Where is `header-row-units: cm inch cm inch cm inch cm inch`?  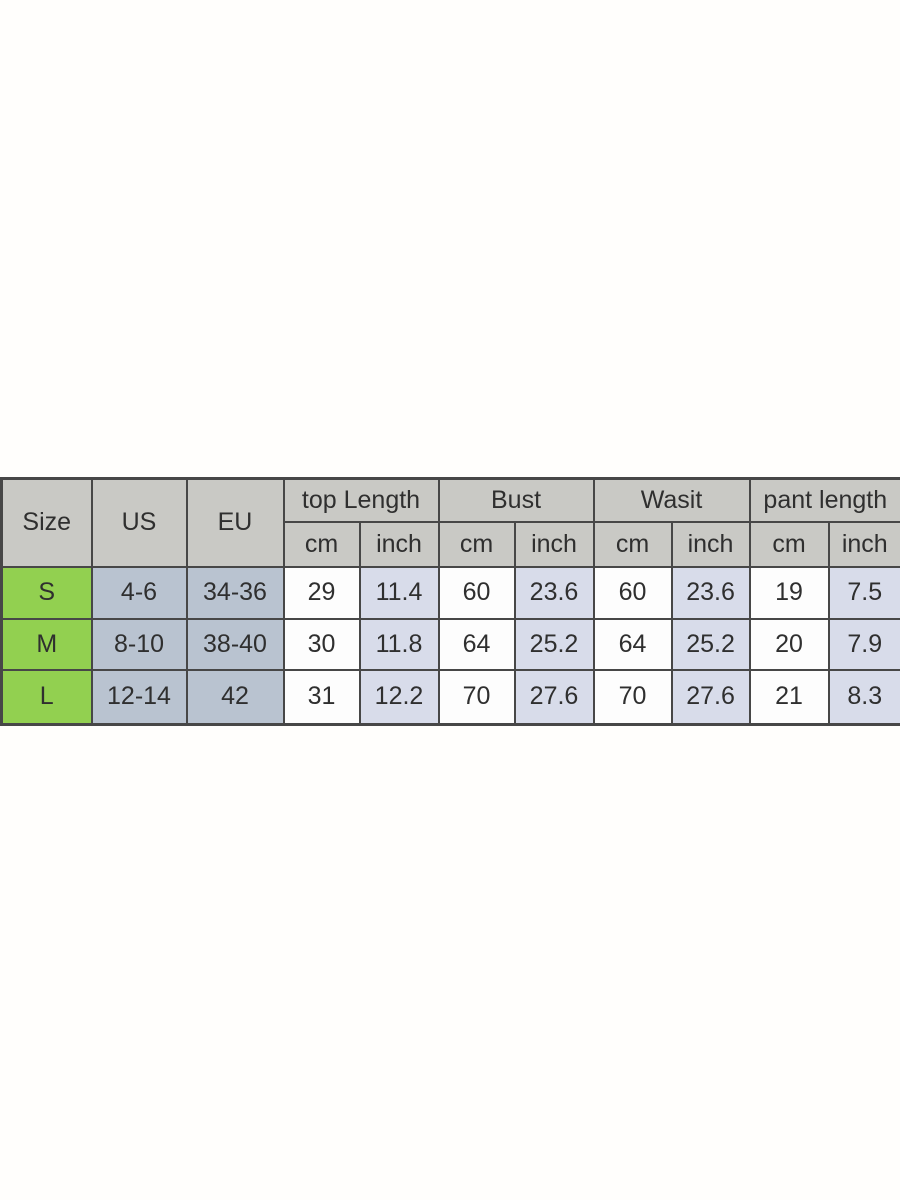
header-row-units: cm inch cm inch cm inch cm inch is located at coordinates (451, 544).